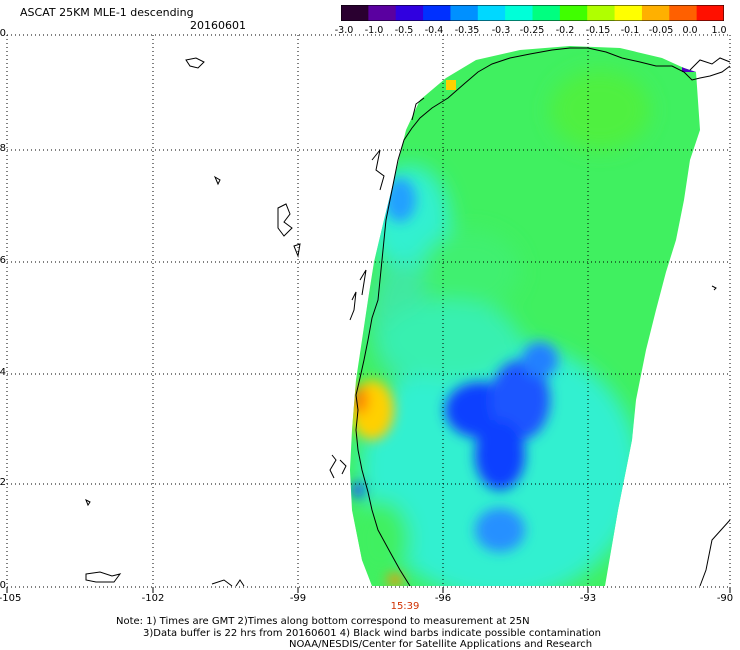  I want to click on lon-label: -99, so click(298, 598).